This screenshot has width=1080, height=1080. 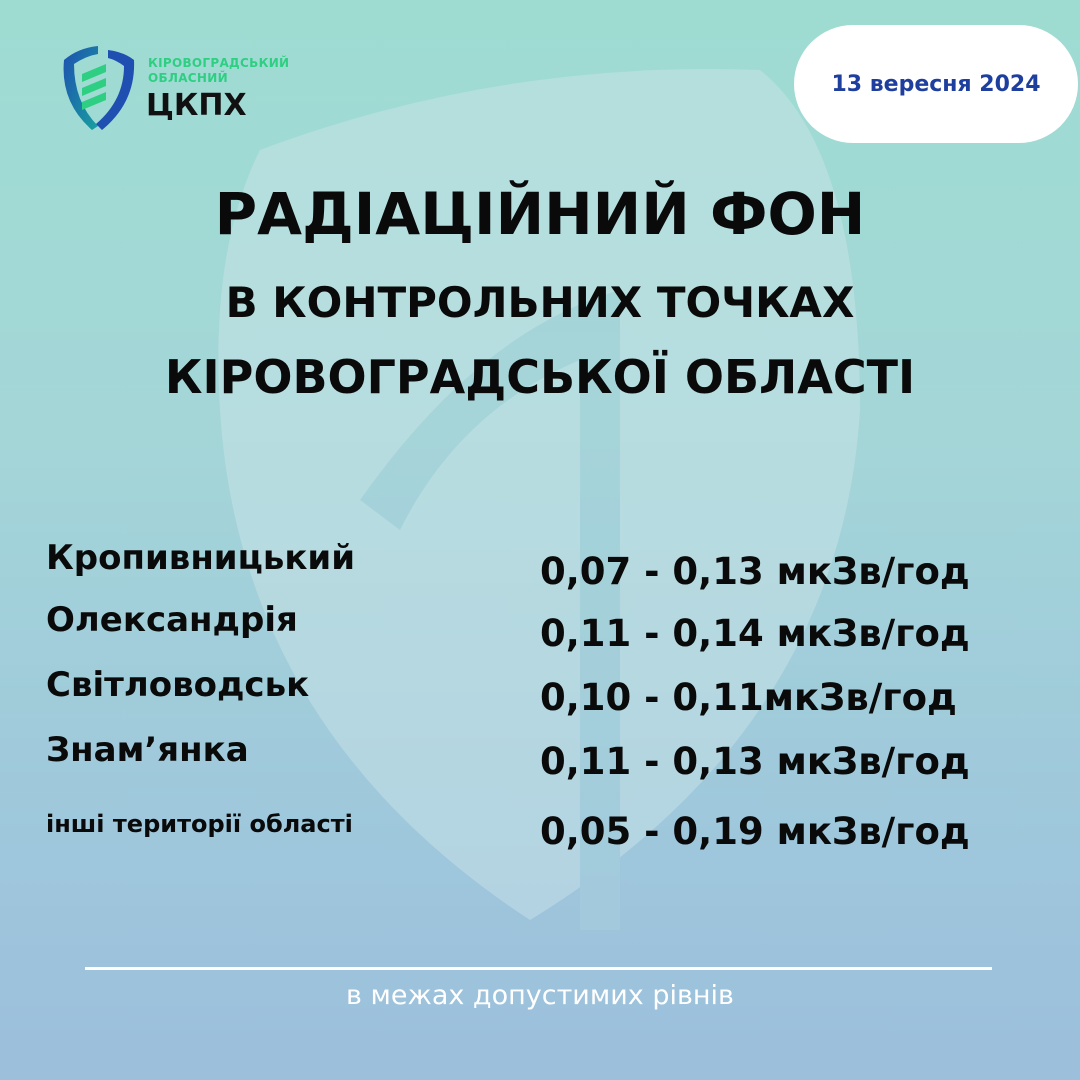 What do you see at coordinates (540, 302) in the screenshot?
I see `title-line2: В КОНТРОЛЬНИХ ТОЧКАХ` at bounding box center [540, 302].